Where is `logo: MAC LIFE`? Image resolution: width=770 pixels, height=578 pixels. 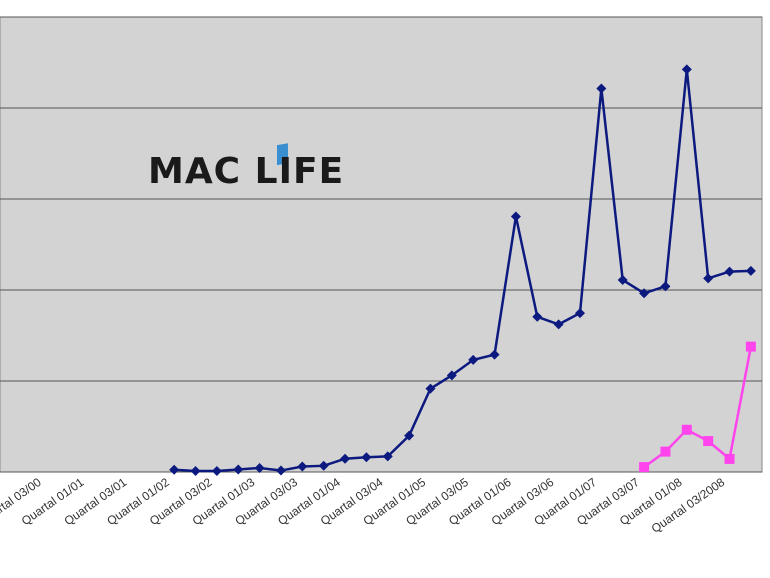
logo: MAC LIFE is located at coordinates (246, 171).